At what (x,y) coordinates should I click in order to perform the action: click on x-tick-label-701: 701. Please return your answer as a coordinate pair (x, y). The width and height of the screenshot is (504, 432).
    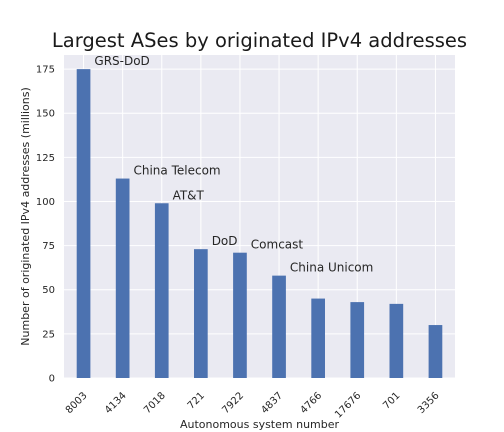
    Looking at the image, I should click on (391, 400).